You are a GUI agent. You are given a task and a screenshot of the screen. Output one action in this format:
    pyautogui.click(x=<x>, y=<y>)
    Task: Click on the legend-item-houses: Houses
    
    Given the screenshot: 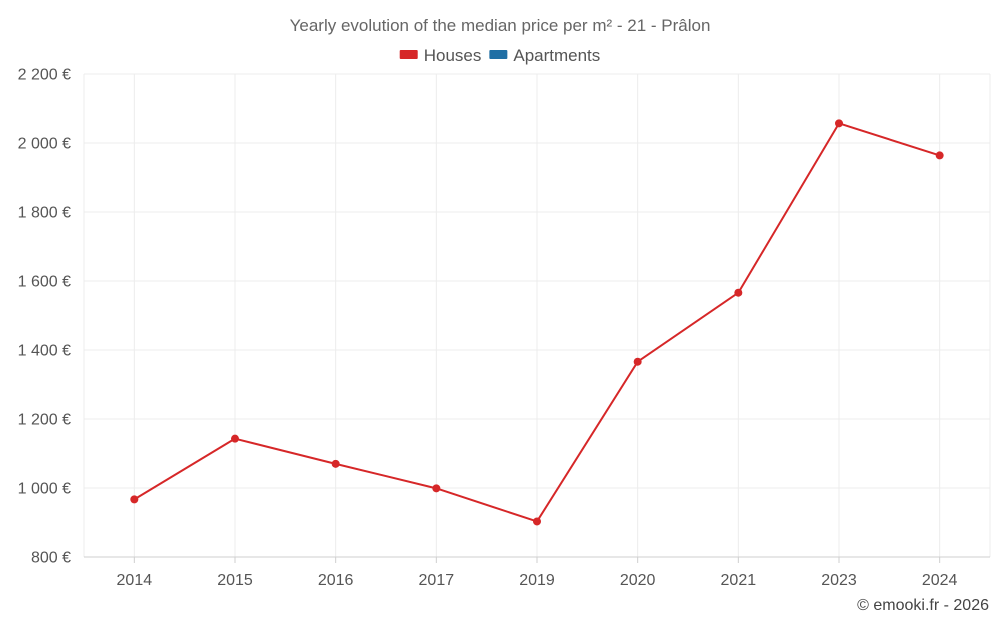 What is the action you would take?
    pyautogui.click(x=440, y=55)
    